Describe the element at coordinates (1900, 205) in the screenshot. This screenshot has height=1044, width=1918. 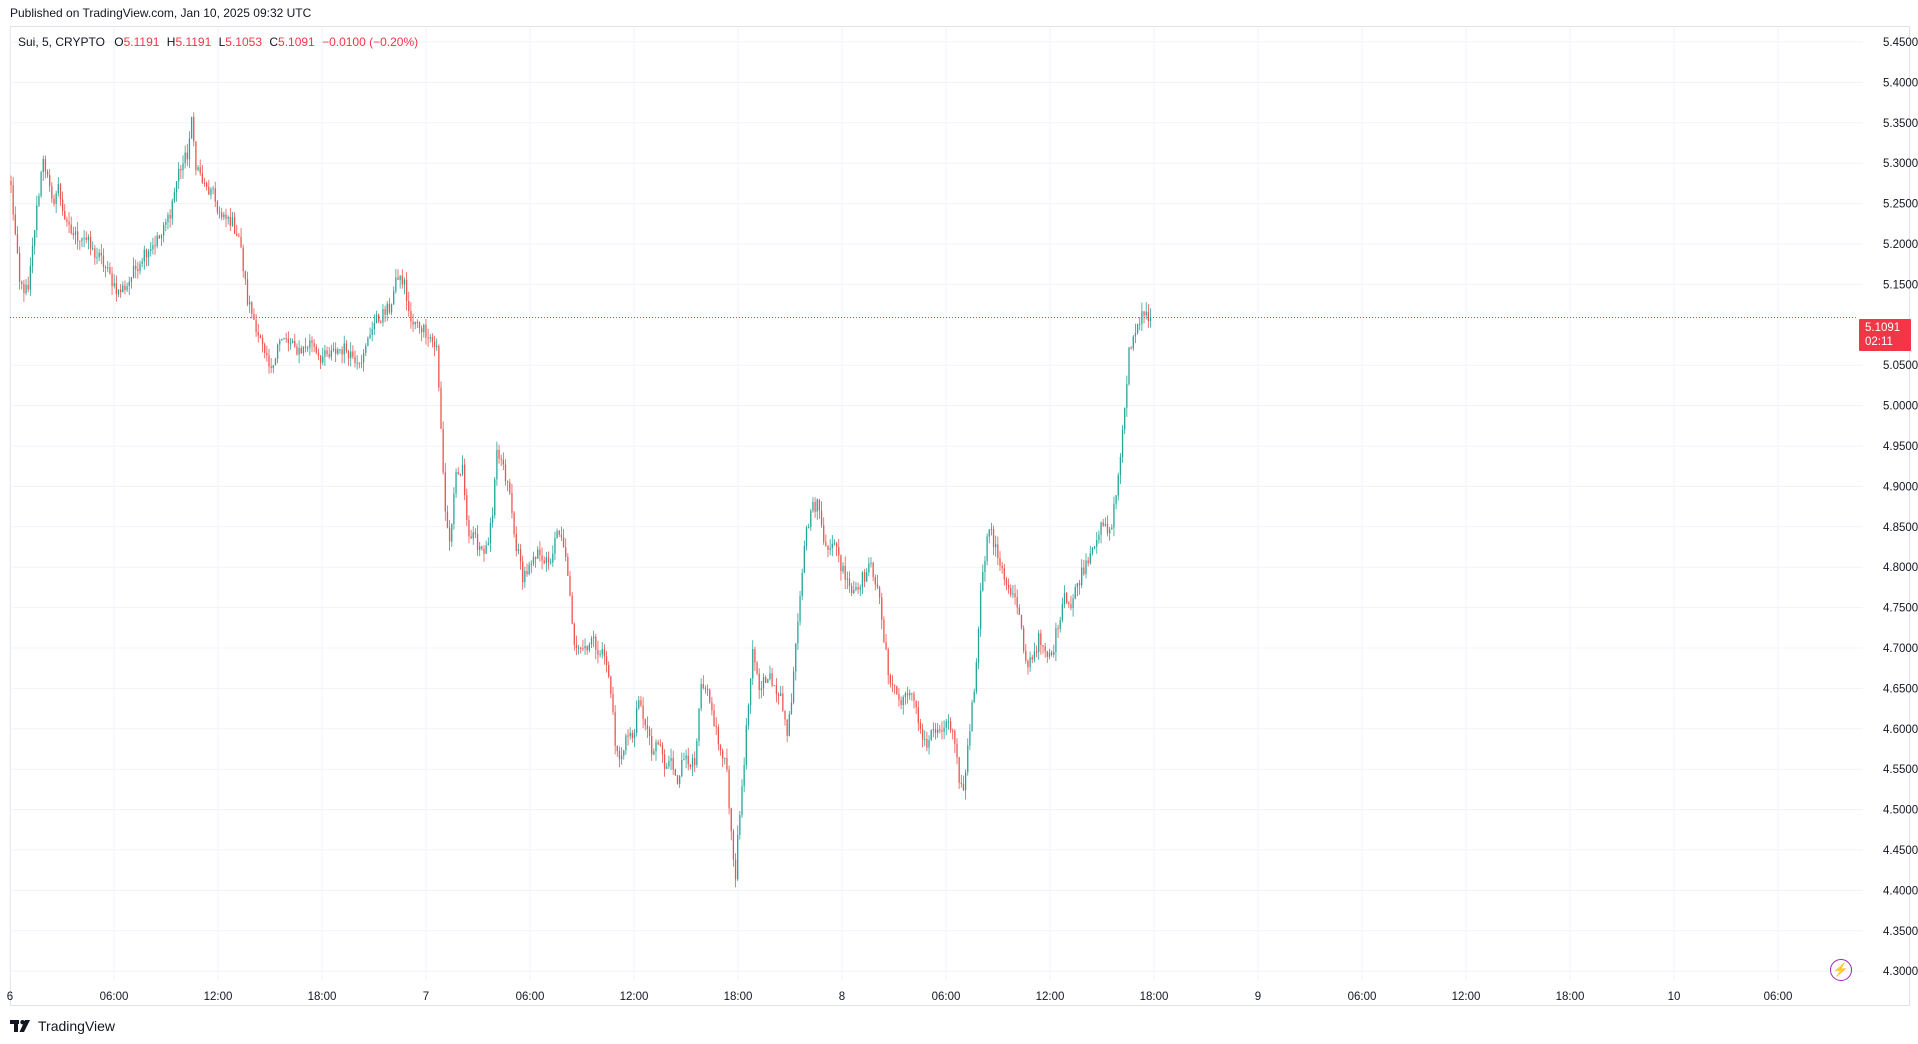
I see `y-tick-label: 5.2500` at that location.